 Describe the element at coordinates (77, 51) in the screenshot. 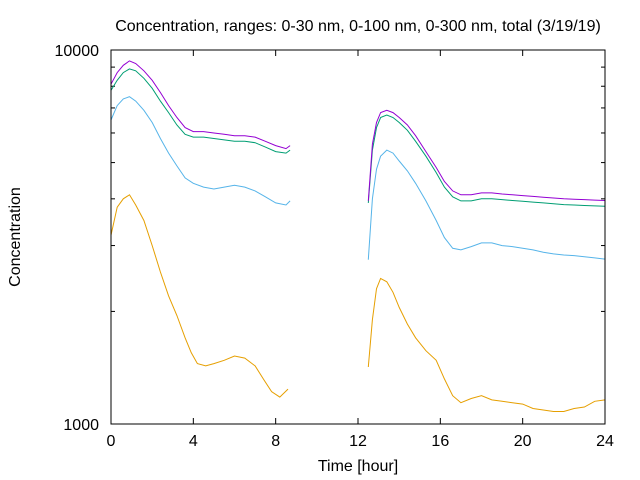

I see `y-tick-label-1: 10000` at that location.